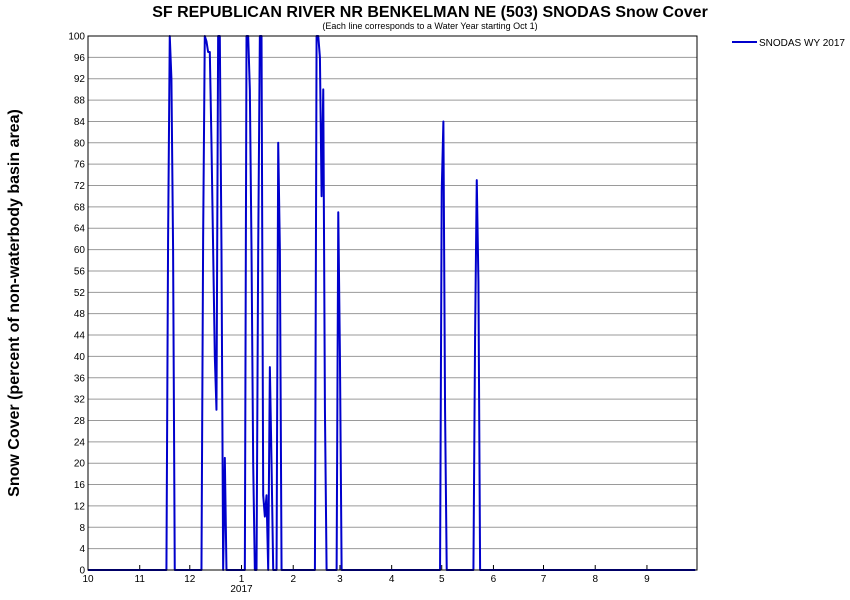 The width and height of the screenshot is (850, 600). I want to click on x-tick-label: 6, so click(494, 579).